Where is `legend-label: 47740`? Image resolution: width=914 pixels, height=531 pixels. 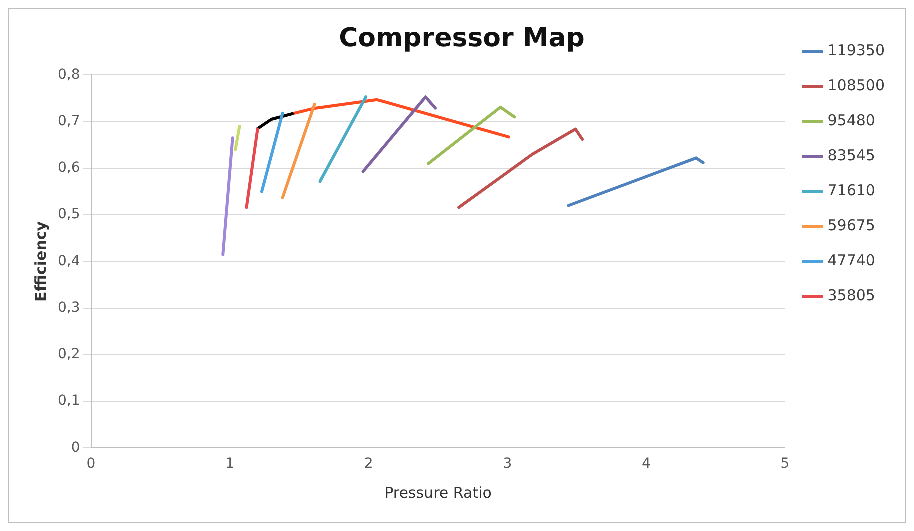
legend-label: 47740 is located at coordinates (852, 260).